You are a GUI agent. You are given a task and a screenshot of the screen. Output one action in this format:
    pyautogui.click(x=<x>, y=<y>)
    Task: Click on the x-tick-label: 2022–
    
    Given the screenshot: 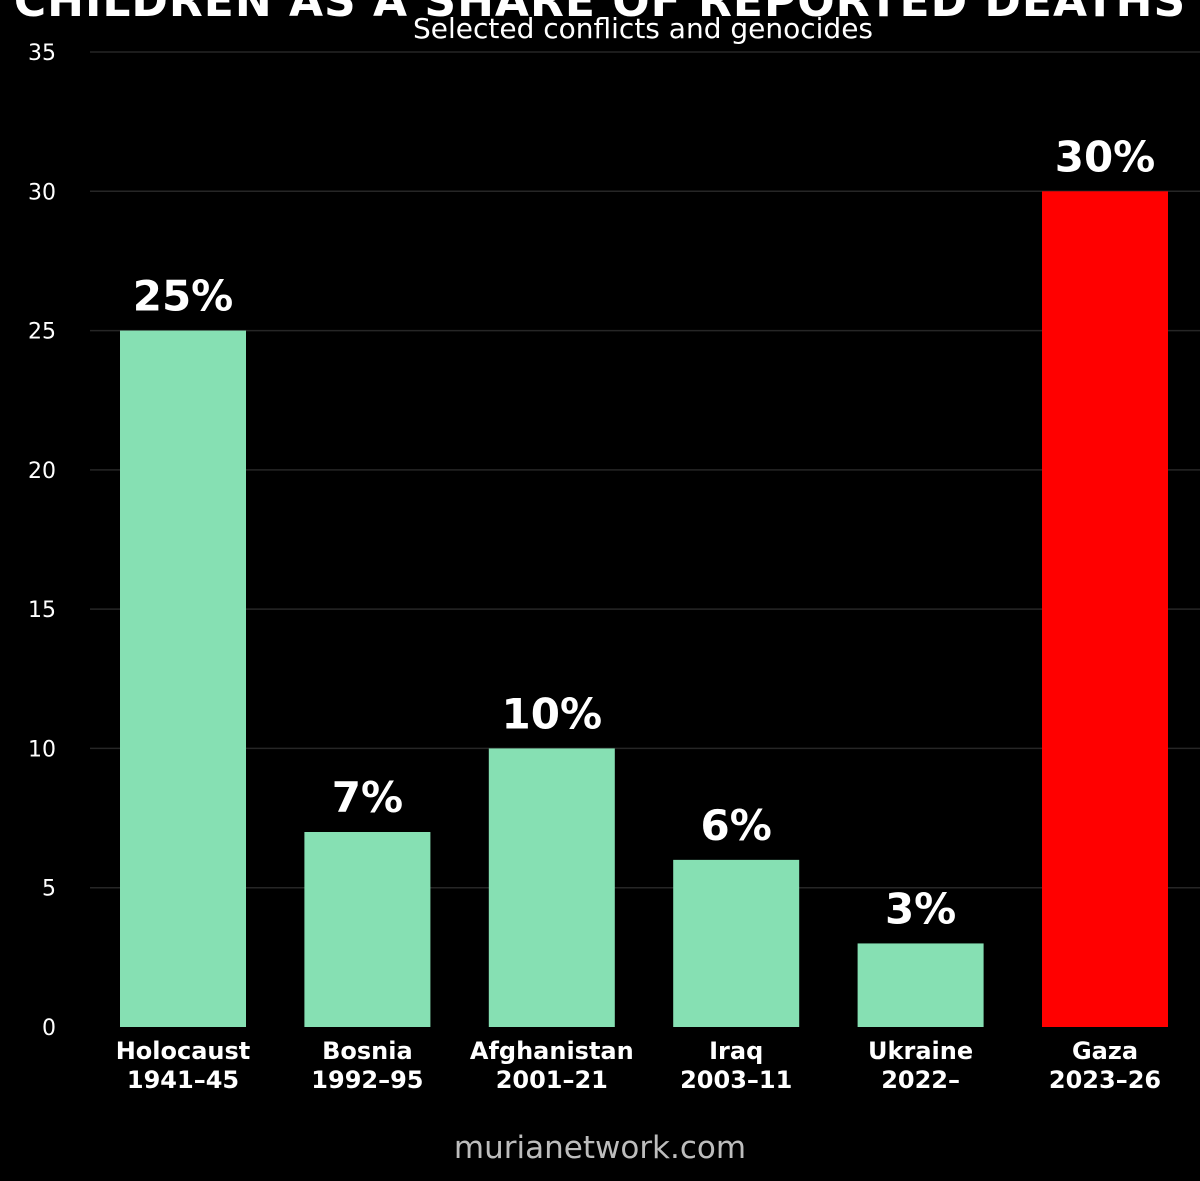 What is the action you would take?
    pyautogui.click(x=920, y=1080)
    